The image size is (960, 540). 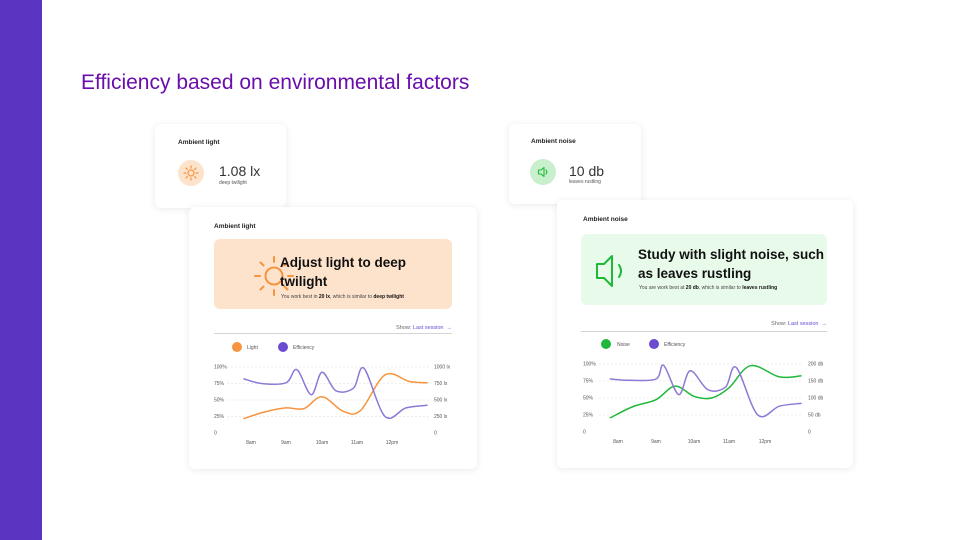 I want to click on series-line-noise, so click(x=705, y=391).